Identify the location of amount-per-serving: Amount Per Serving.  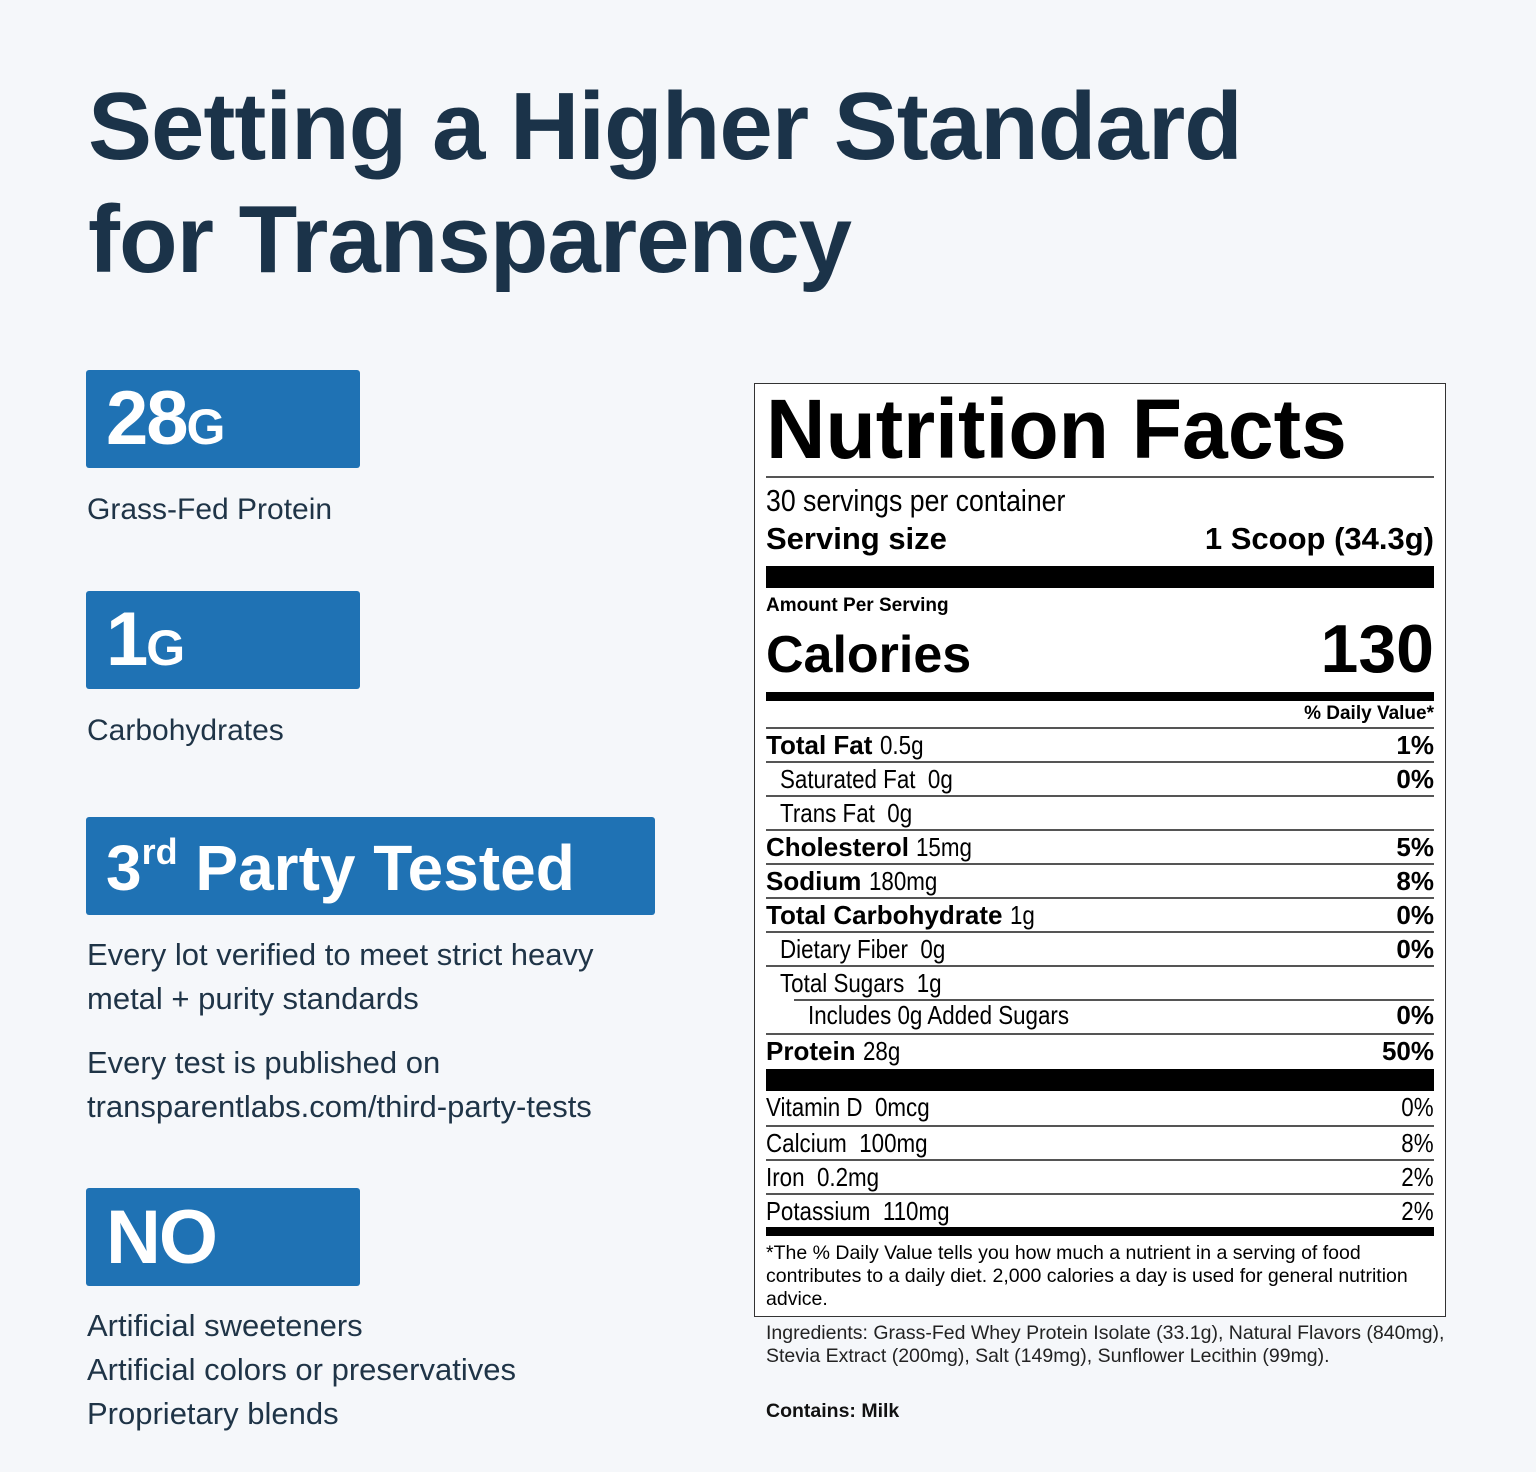
(857, 605).